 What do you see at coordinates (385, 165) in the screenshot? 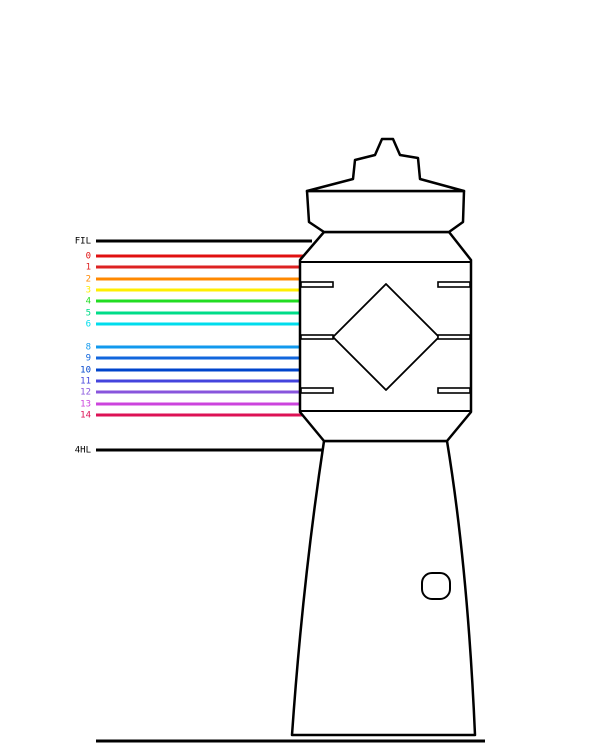
I see `roof` at bounding box center [385, 165].